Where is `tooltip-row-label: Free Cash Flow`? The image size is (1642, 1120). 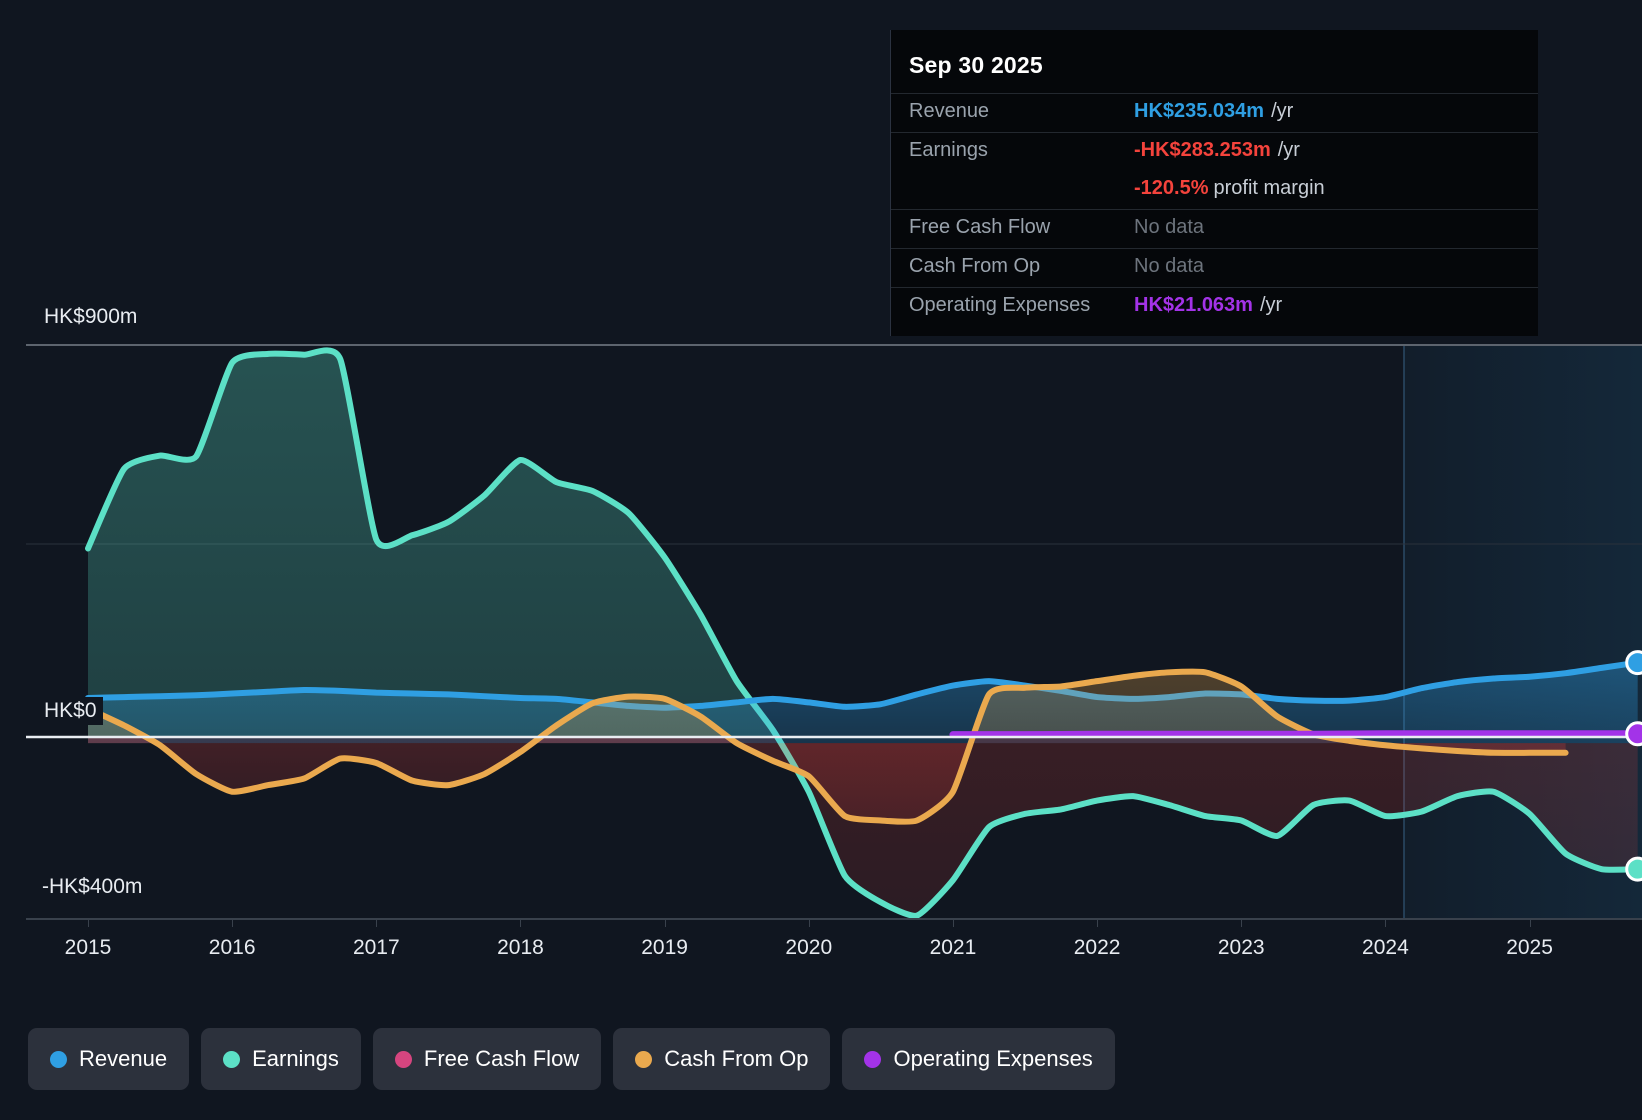 tooltip-row-label: Free Cash Flow is located at coordinates (980, 227).